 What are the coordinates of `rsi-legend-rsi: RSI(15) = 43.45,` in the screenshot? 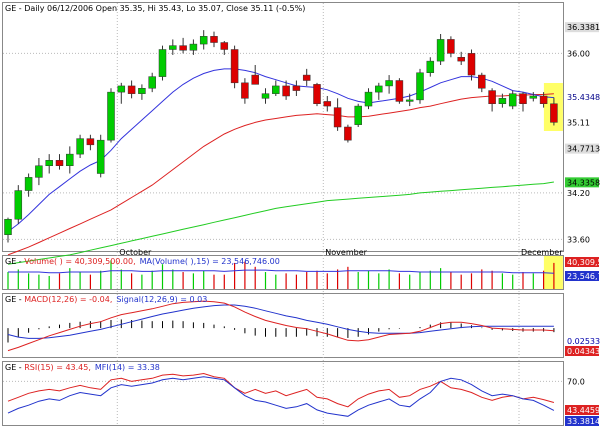 It's located at (57, 367).